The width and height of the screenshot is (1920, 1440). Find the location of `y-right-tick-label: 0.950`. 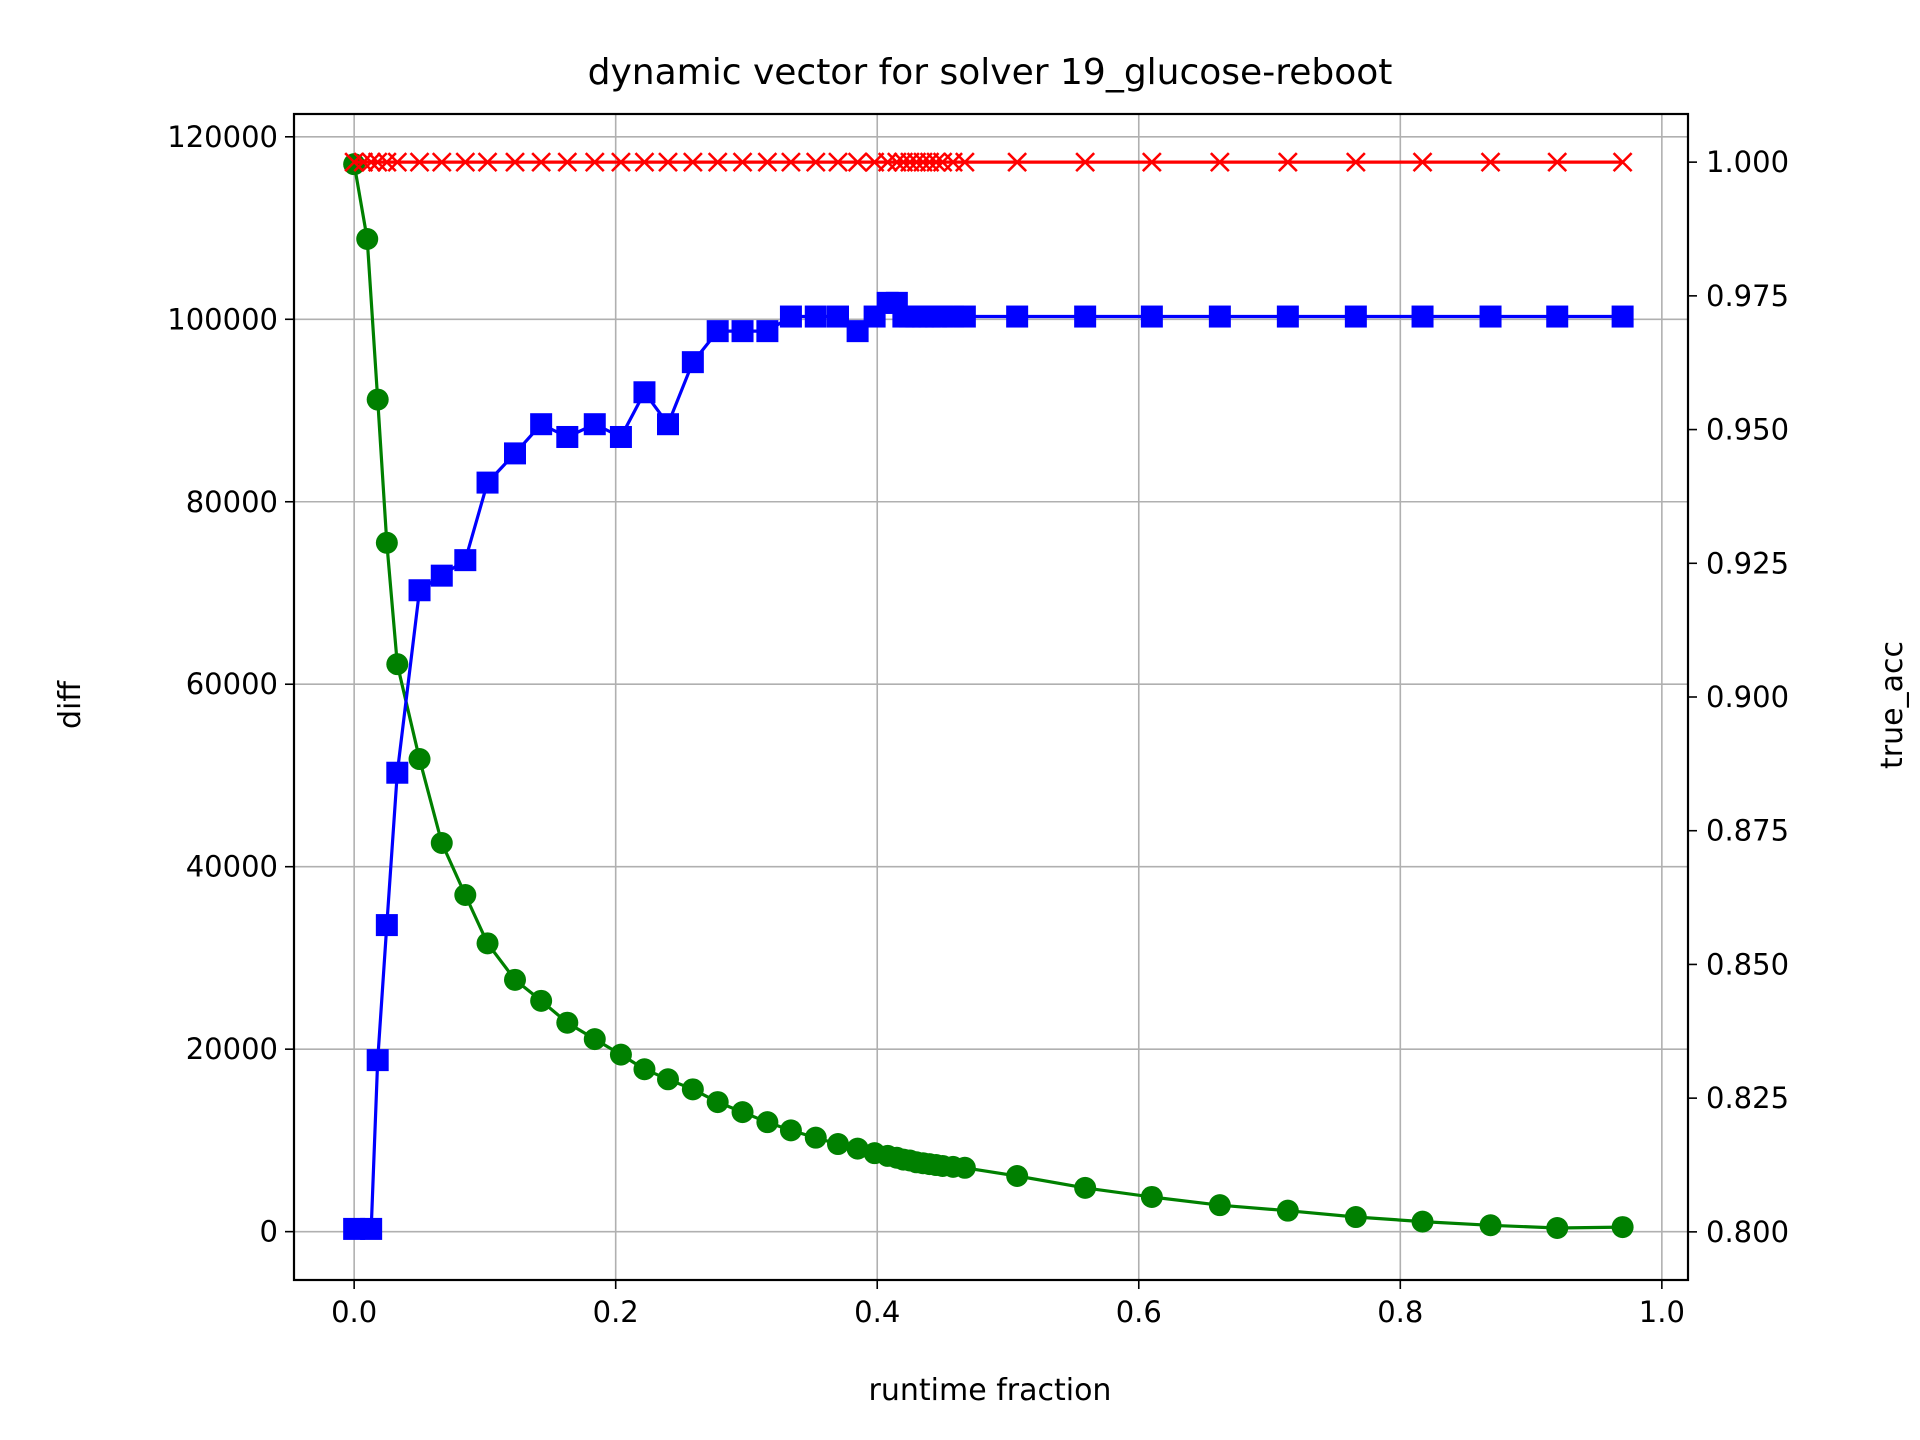

y-right-tick-label: 0.950 is located at coordinates (1747, 430).